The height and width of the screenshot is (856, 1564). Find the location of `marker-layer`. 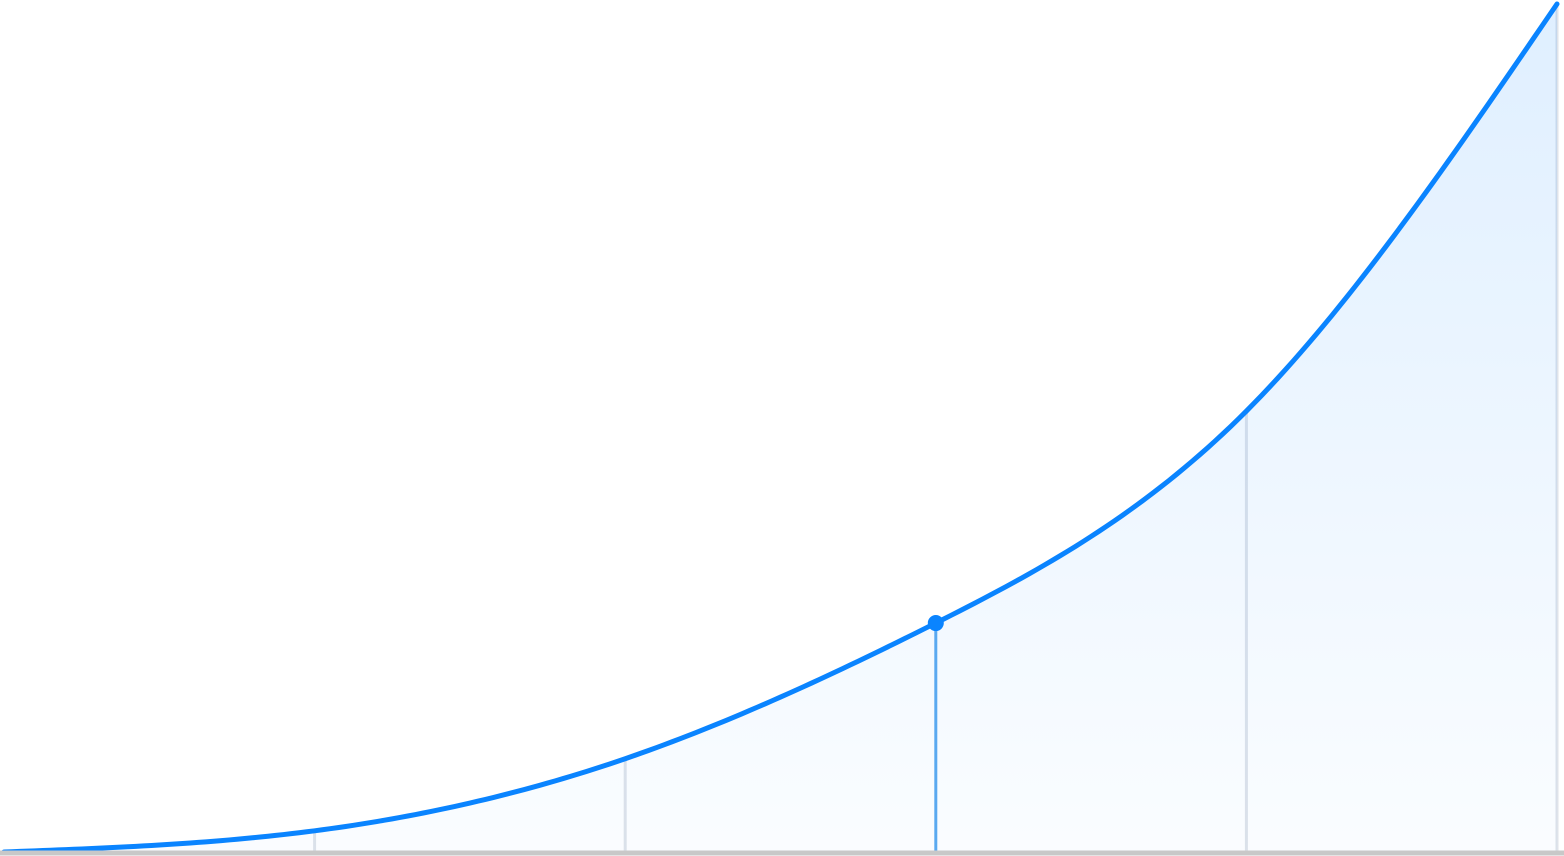

marker-layer is located at coordinates (935, 623).